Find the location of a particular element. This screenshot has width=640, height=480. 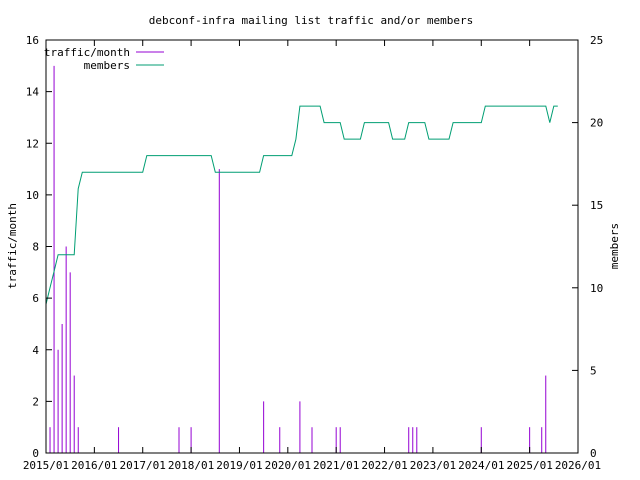

y-left-tick-label: 2 is located at coordinates (35, 401).